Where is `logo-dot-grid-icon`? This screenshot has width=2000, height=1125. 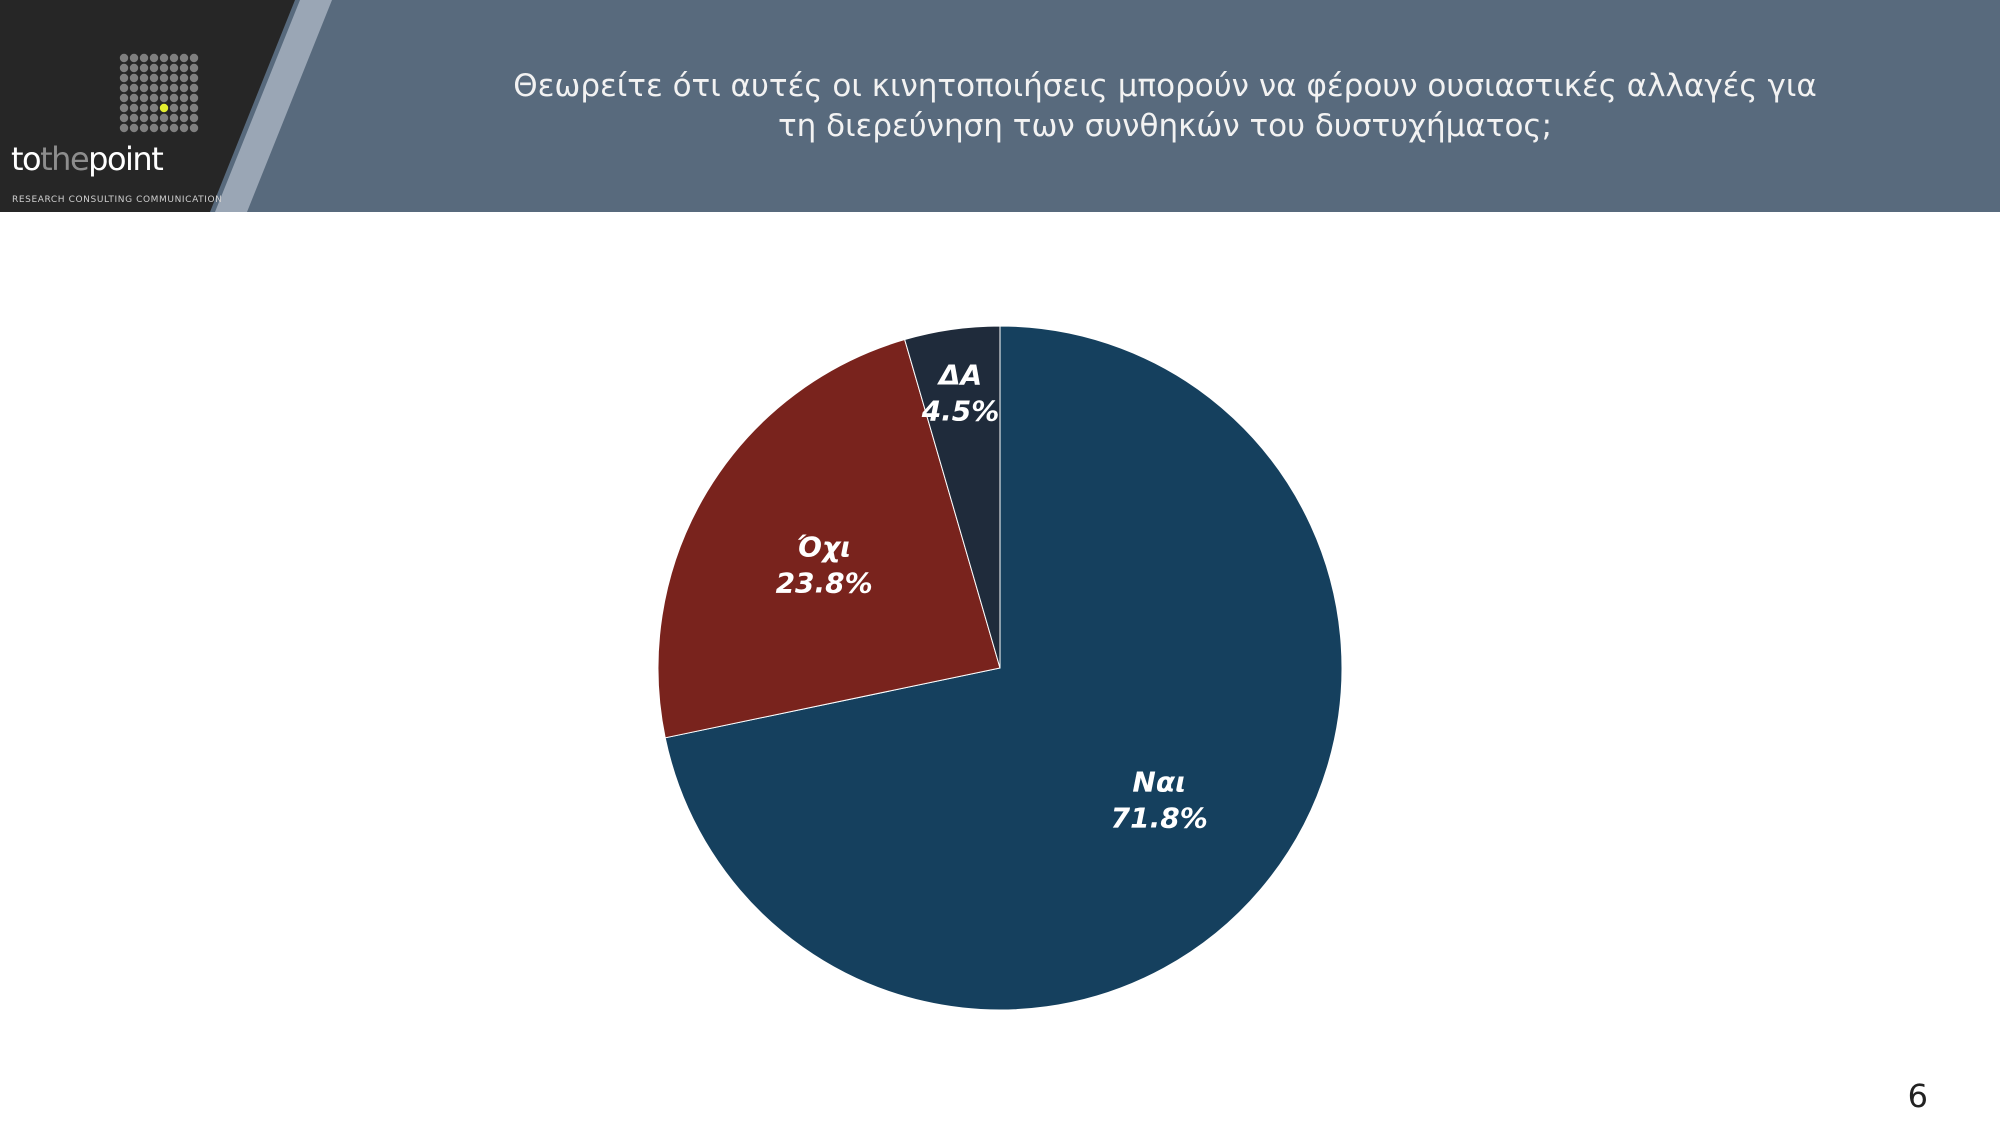
logo-dot-grid-icon is located at coordinates (159, 93).